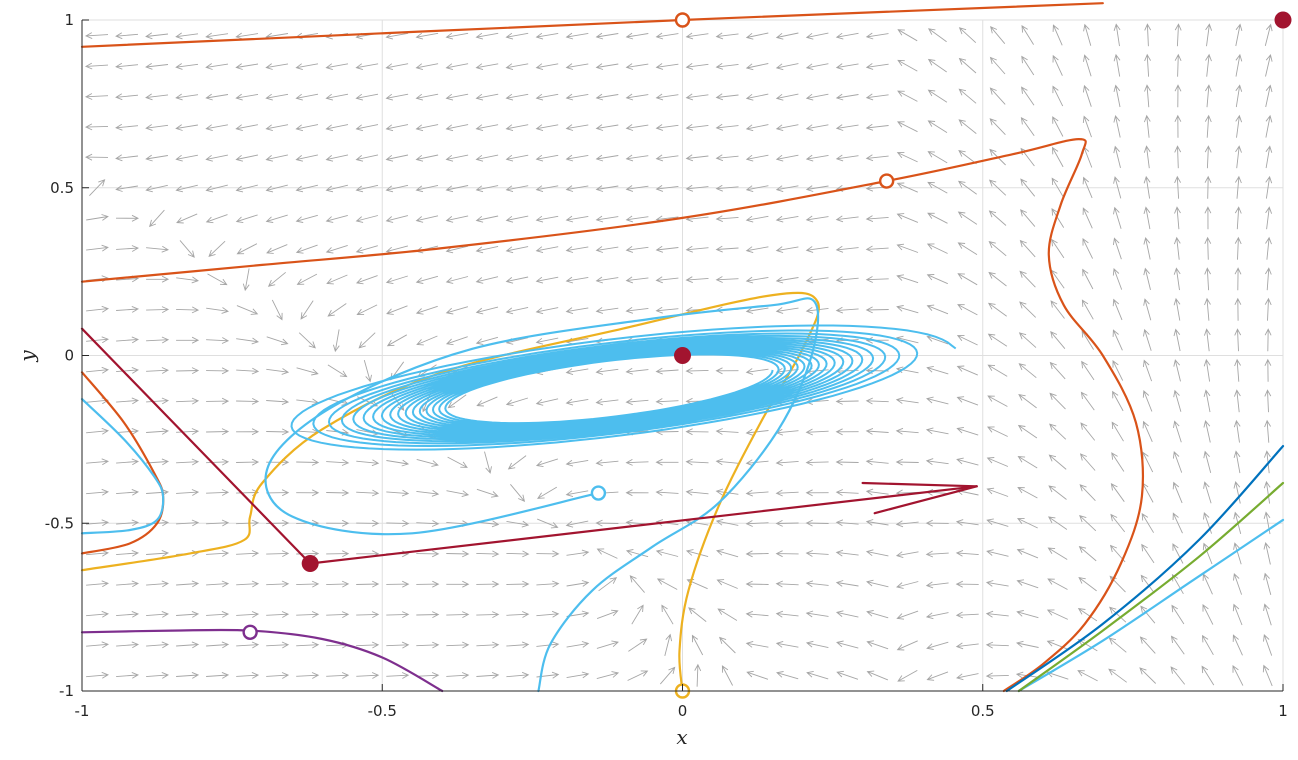 This screenshot has height=760, width=1298. Describe the element at coordinates (250, 632) in the screenshot. I see `open-marker` at that location.